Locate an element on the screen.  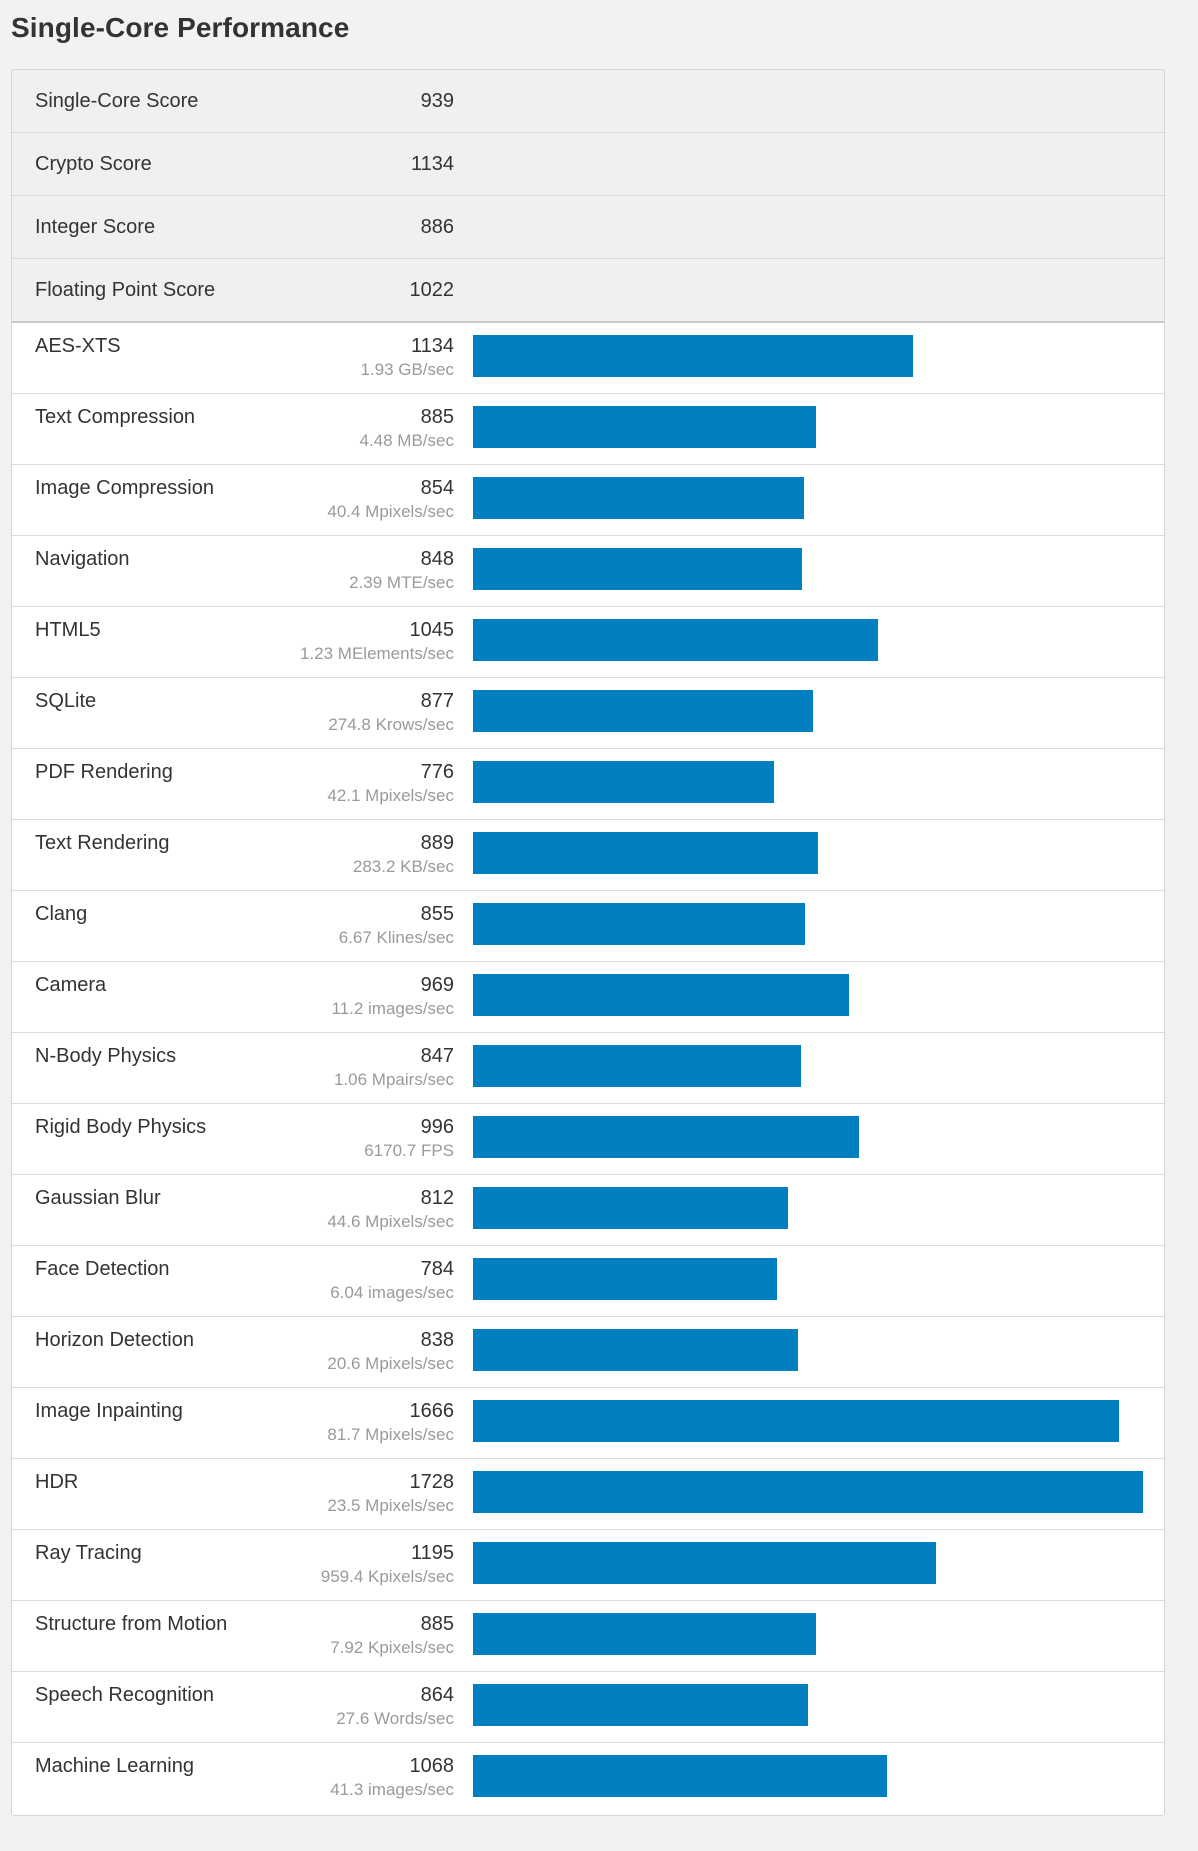
benchmark-name: Clang is located at coordinates (61, 914).